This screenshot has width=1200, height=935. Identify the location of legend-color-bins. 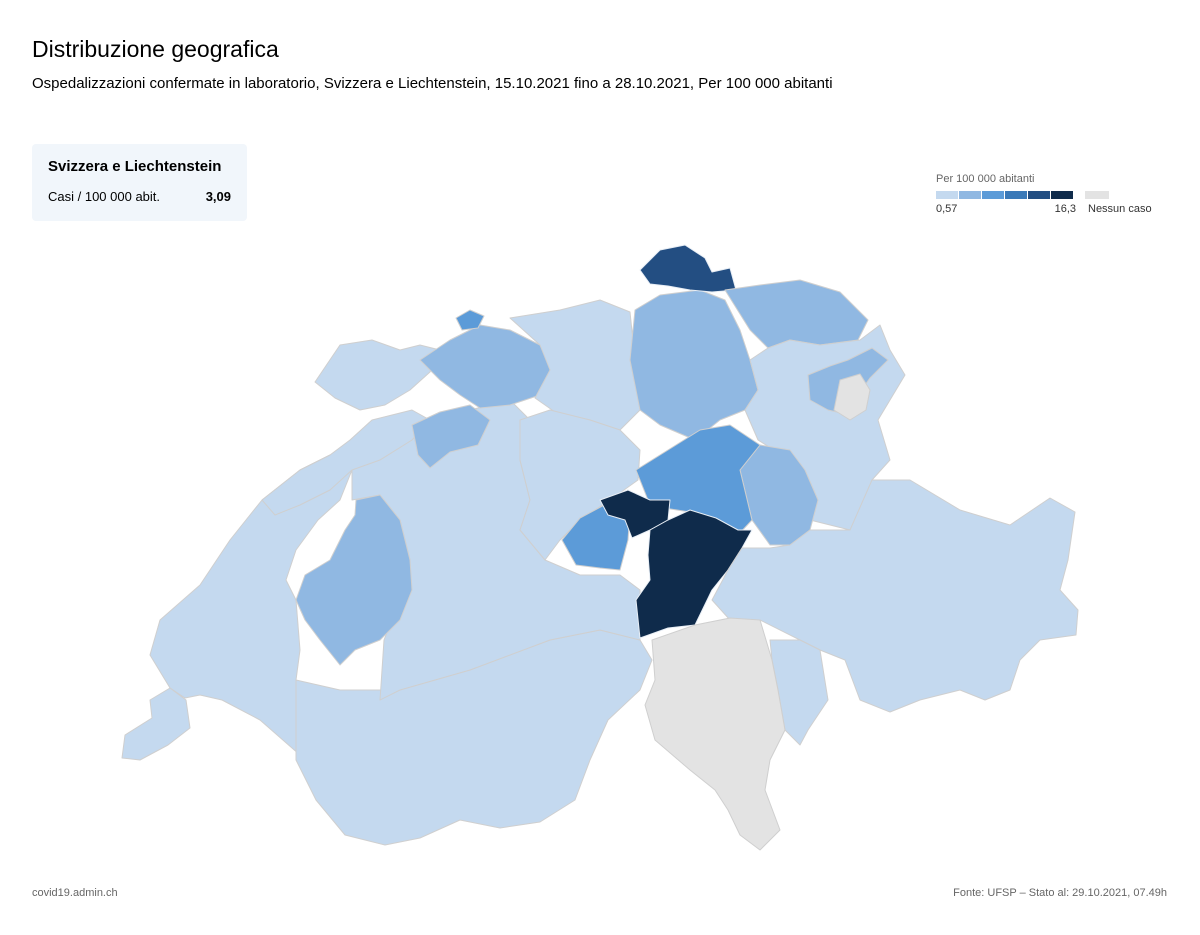
(1005, 195).